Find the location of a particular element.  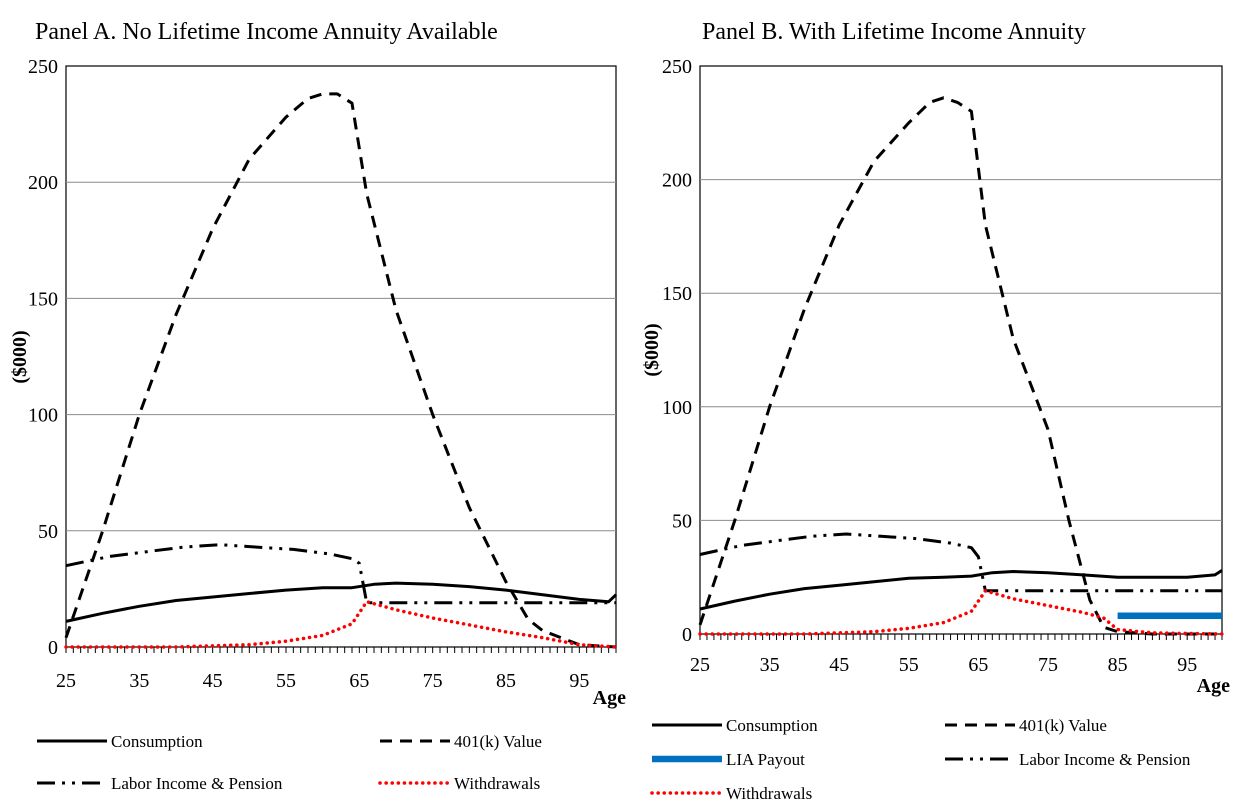

panel-a-y-axis-label: ($000) is located at coordinates (20, 356).